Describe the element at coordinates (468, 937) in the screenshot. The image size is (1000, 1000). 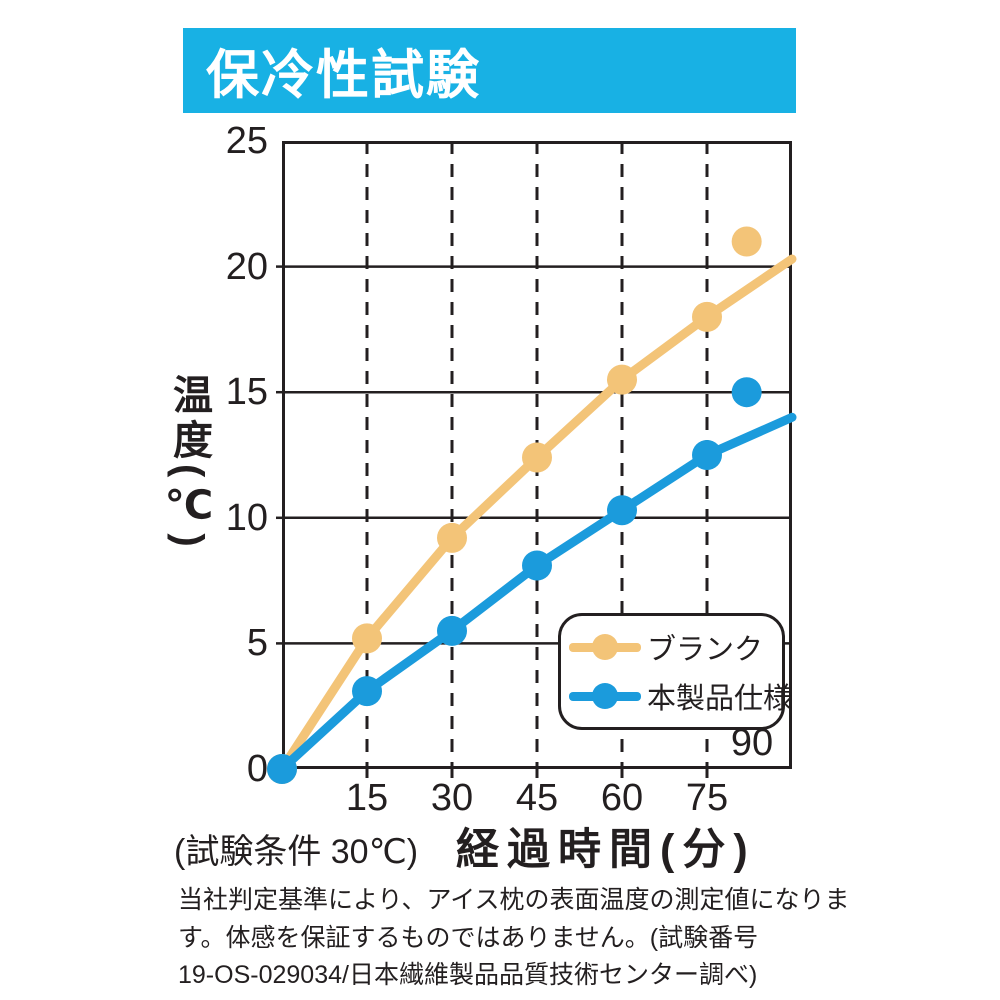
I see `footnote-line: す。体感を保証するものではありません。(試験番号` at that location.